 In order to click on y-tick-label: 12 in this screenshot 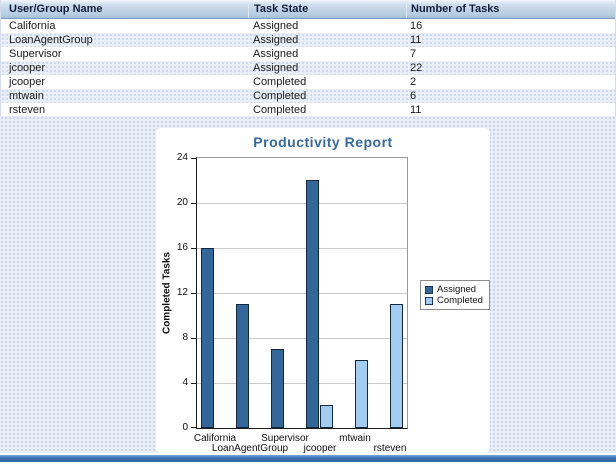, I will do `click(182, 292)`.